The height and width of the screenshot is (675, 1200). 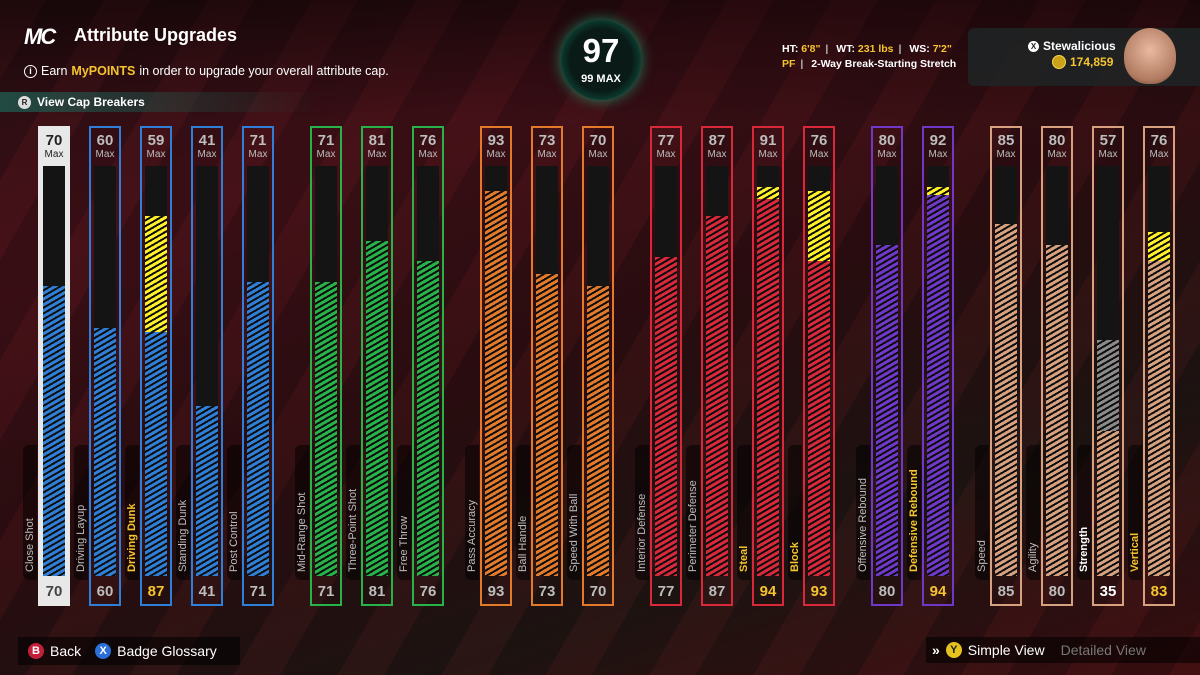 I want to click on overall-rating-badge: 97 99 MAX, so click(x=601, y=60).